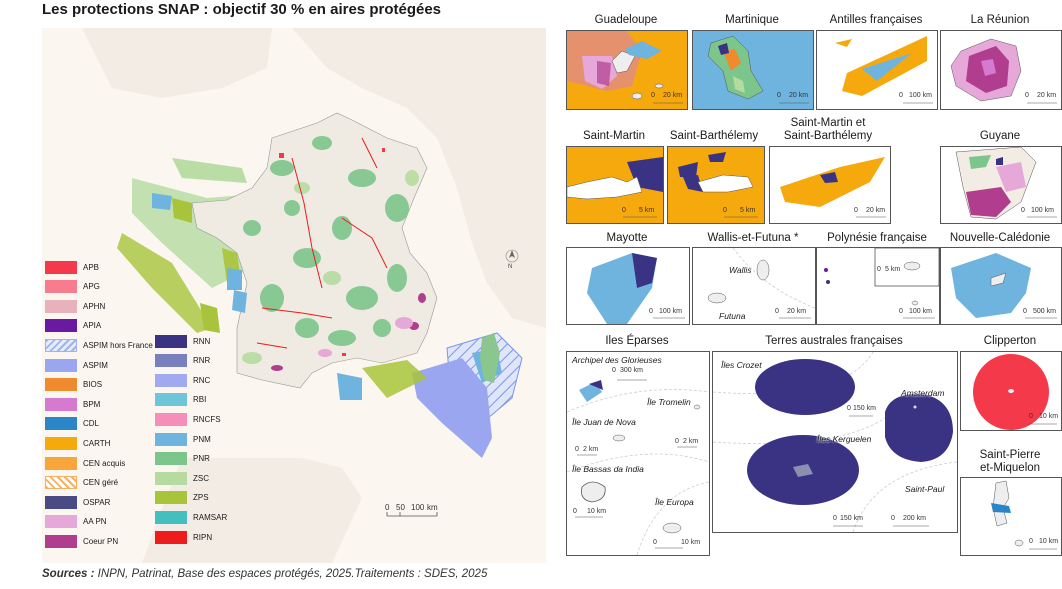 This screenshot has width=1062, height=589. Describe the element at coordinates (97, 443) in the screenshot. I see `legend-label: CARTH` at that location.